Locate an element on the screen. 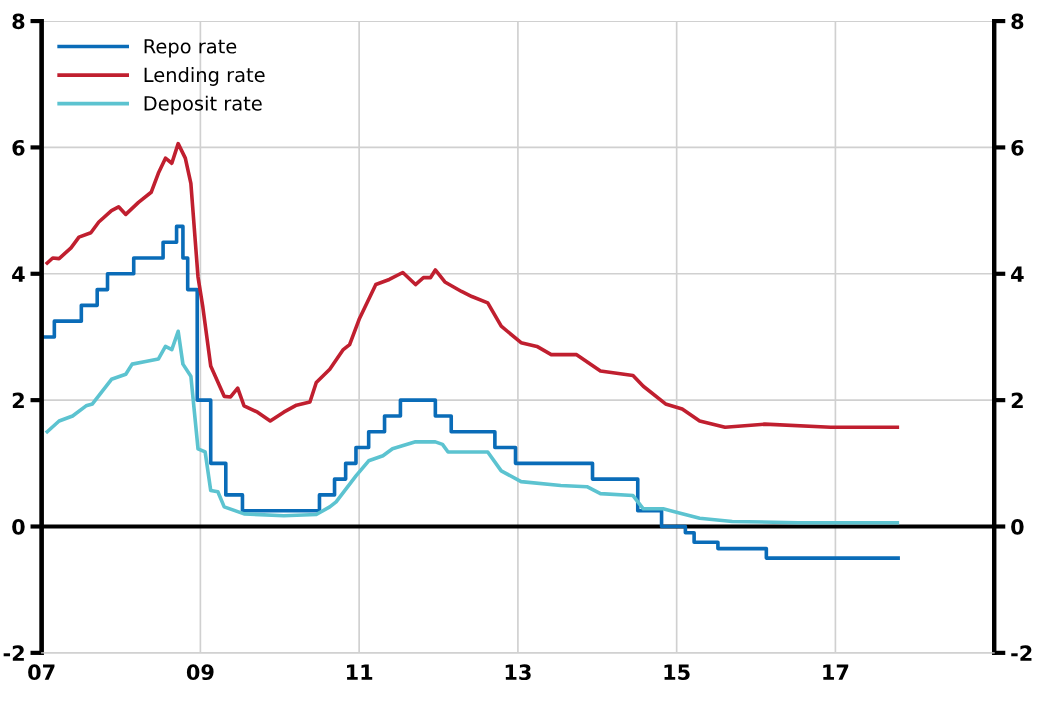  y2-tick-label: 8 is located at coordinates (1017, 21).